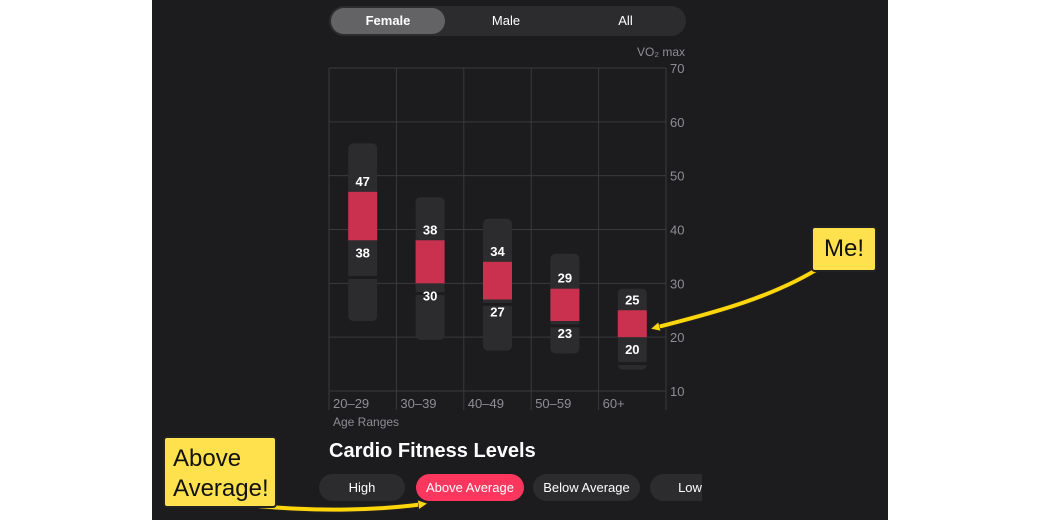 The height and width of the screenshot is (520, 1040). I want to click on upper-value-label: 38, so click(430, 229).